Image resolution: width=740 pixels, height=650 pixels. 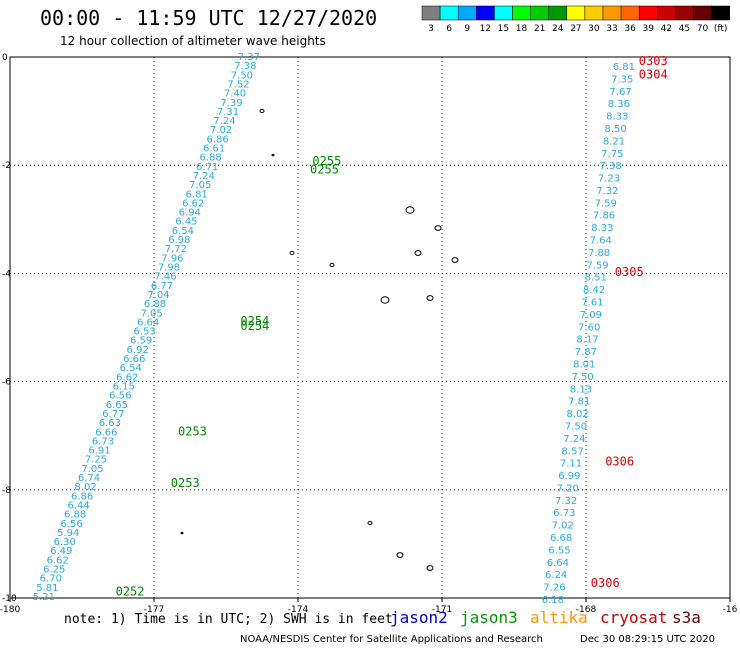 I want to click on wave-height-value: 7.75, so click(x=612, y=154).